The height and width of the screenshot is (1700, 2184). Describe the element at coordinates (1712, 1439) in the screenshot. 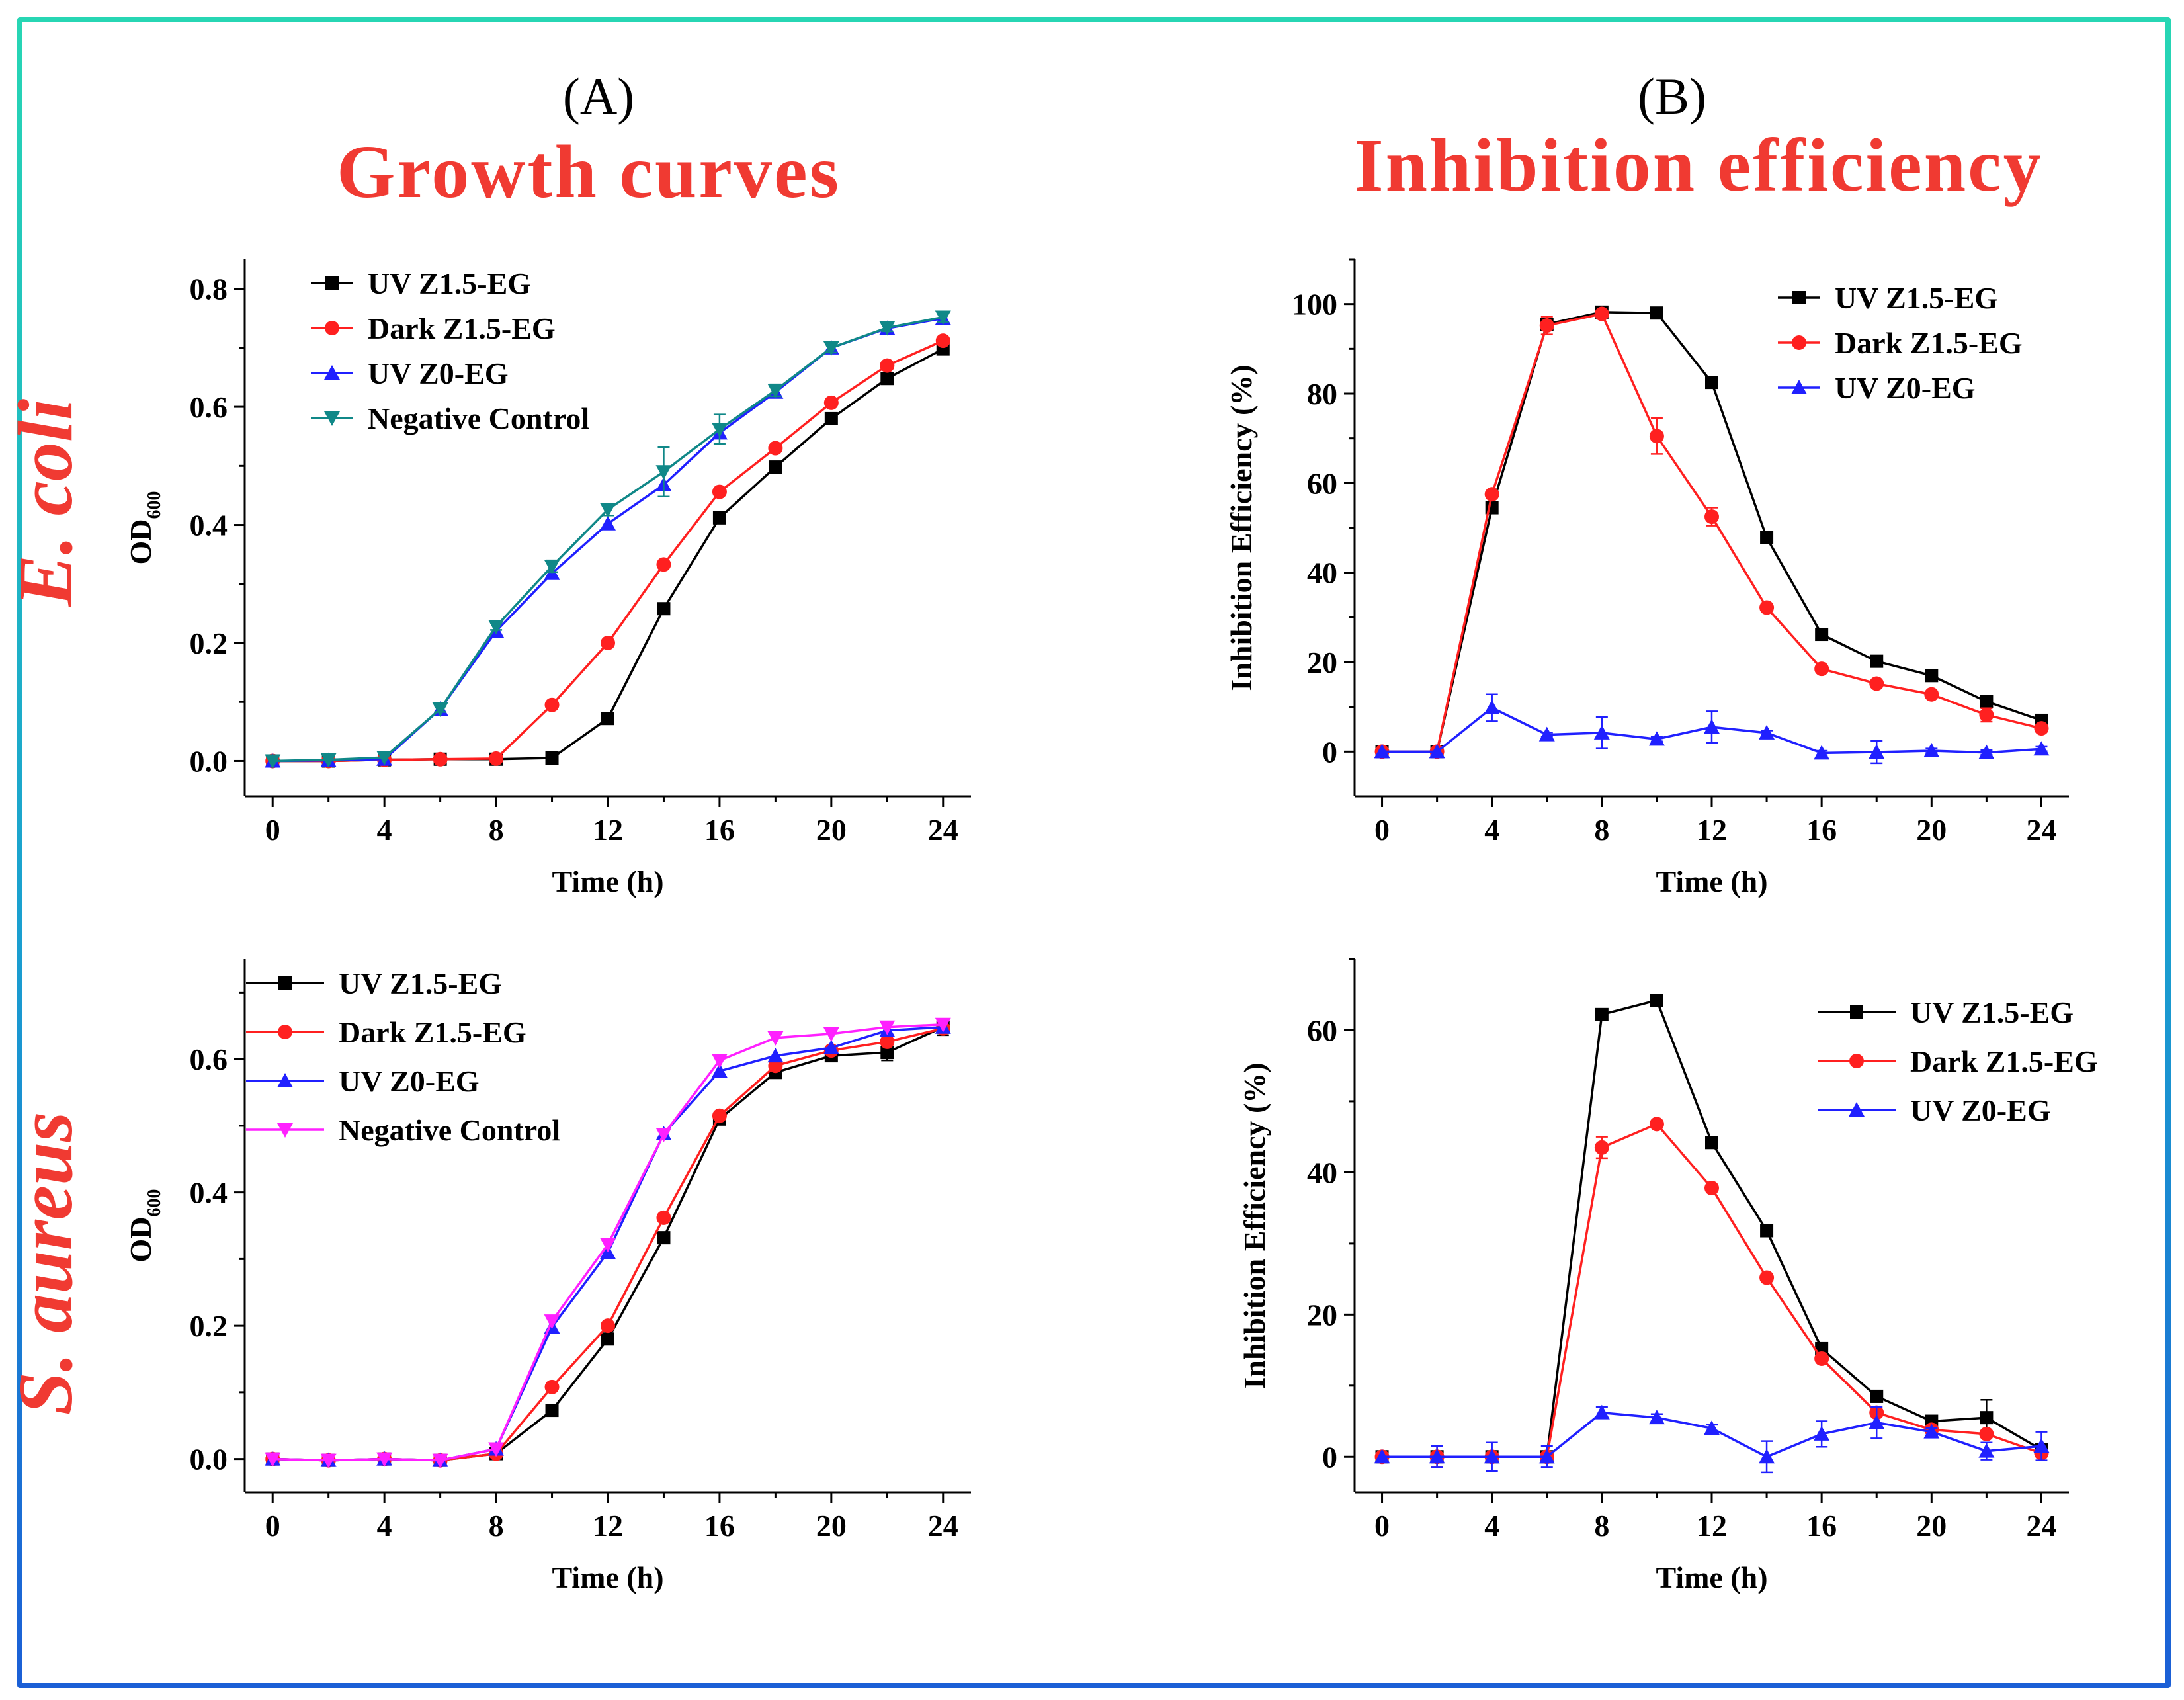

I see `series-uv-z0-eg` at that location.